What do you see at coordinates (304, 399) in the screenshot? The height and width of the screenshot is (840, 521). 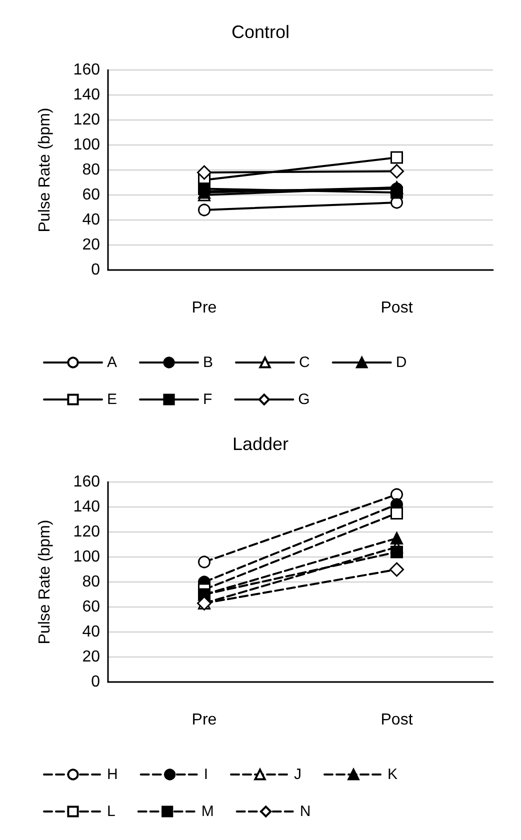 I see `legend-label: G` at bounding box center [304, 399].